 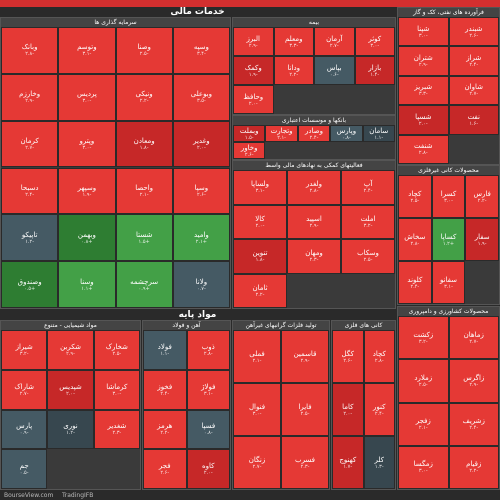 I want to click on stock-tile: فخوز -۲.۴, so click(x=165, y=389).